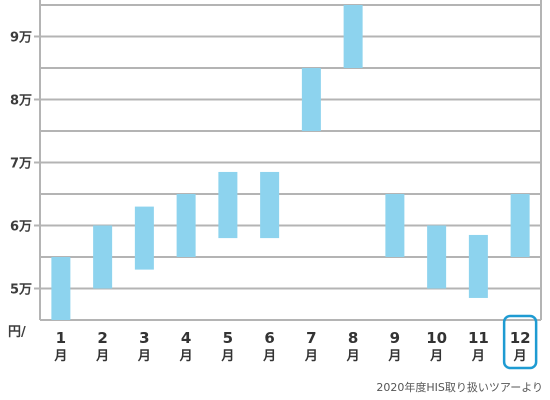 This screenshot has width=550, height=400. Describe the element at coordinates (21, 101) in the screenshot. I see `y-tick-label: 8万` at that location.